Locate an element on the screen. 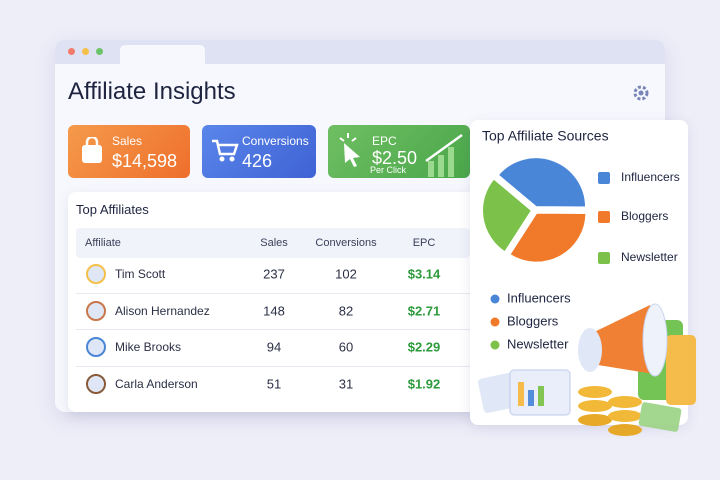  source-label: Bloggers is located at coordinates (644, 216).